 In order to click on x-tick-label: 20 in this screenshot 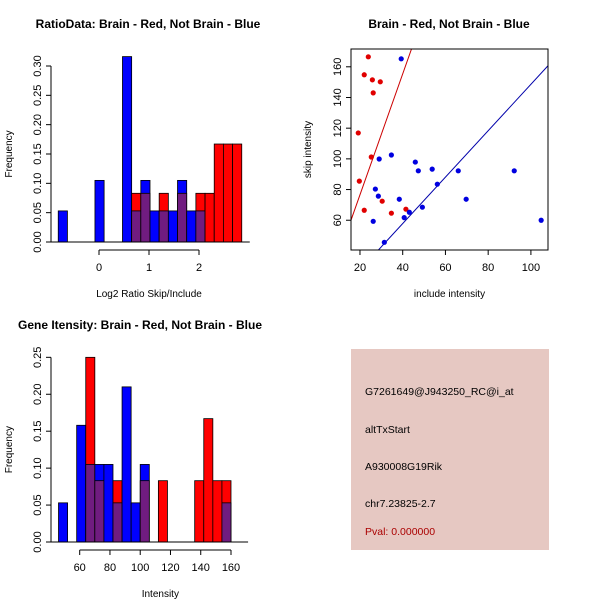, I will do `click(360, 268)`.